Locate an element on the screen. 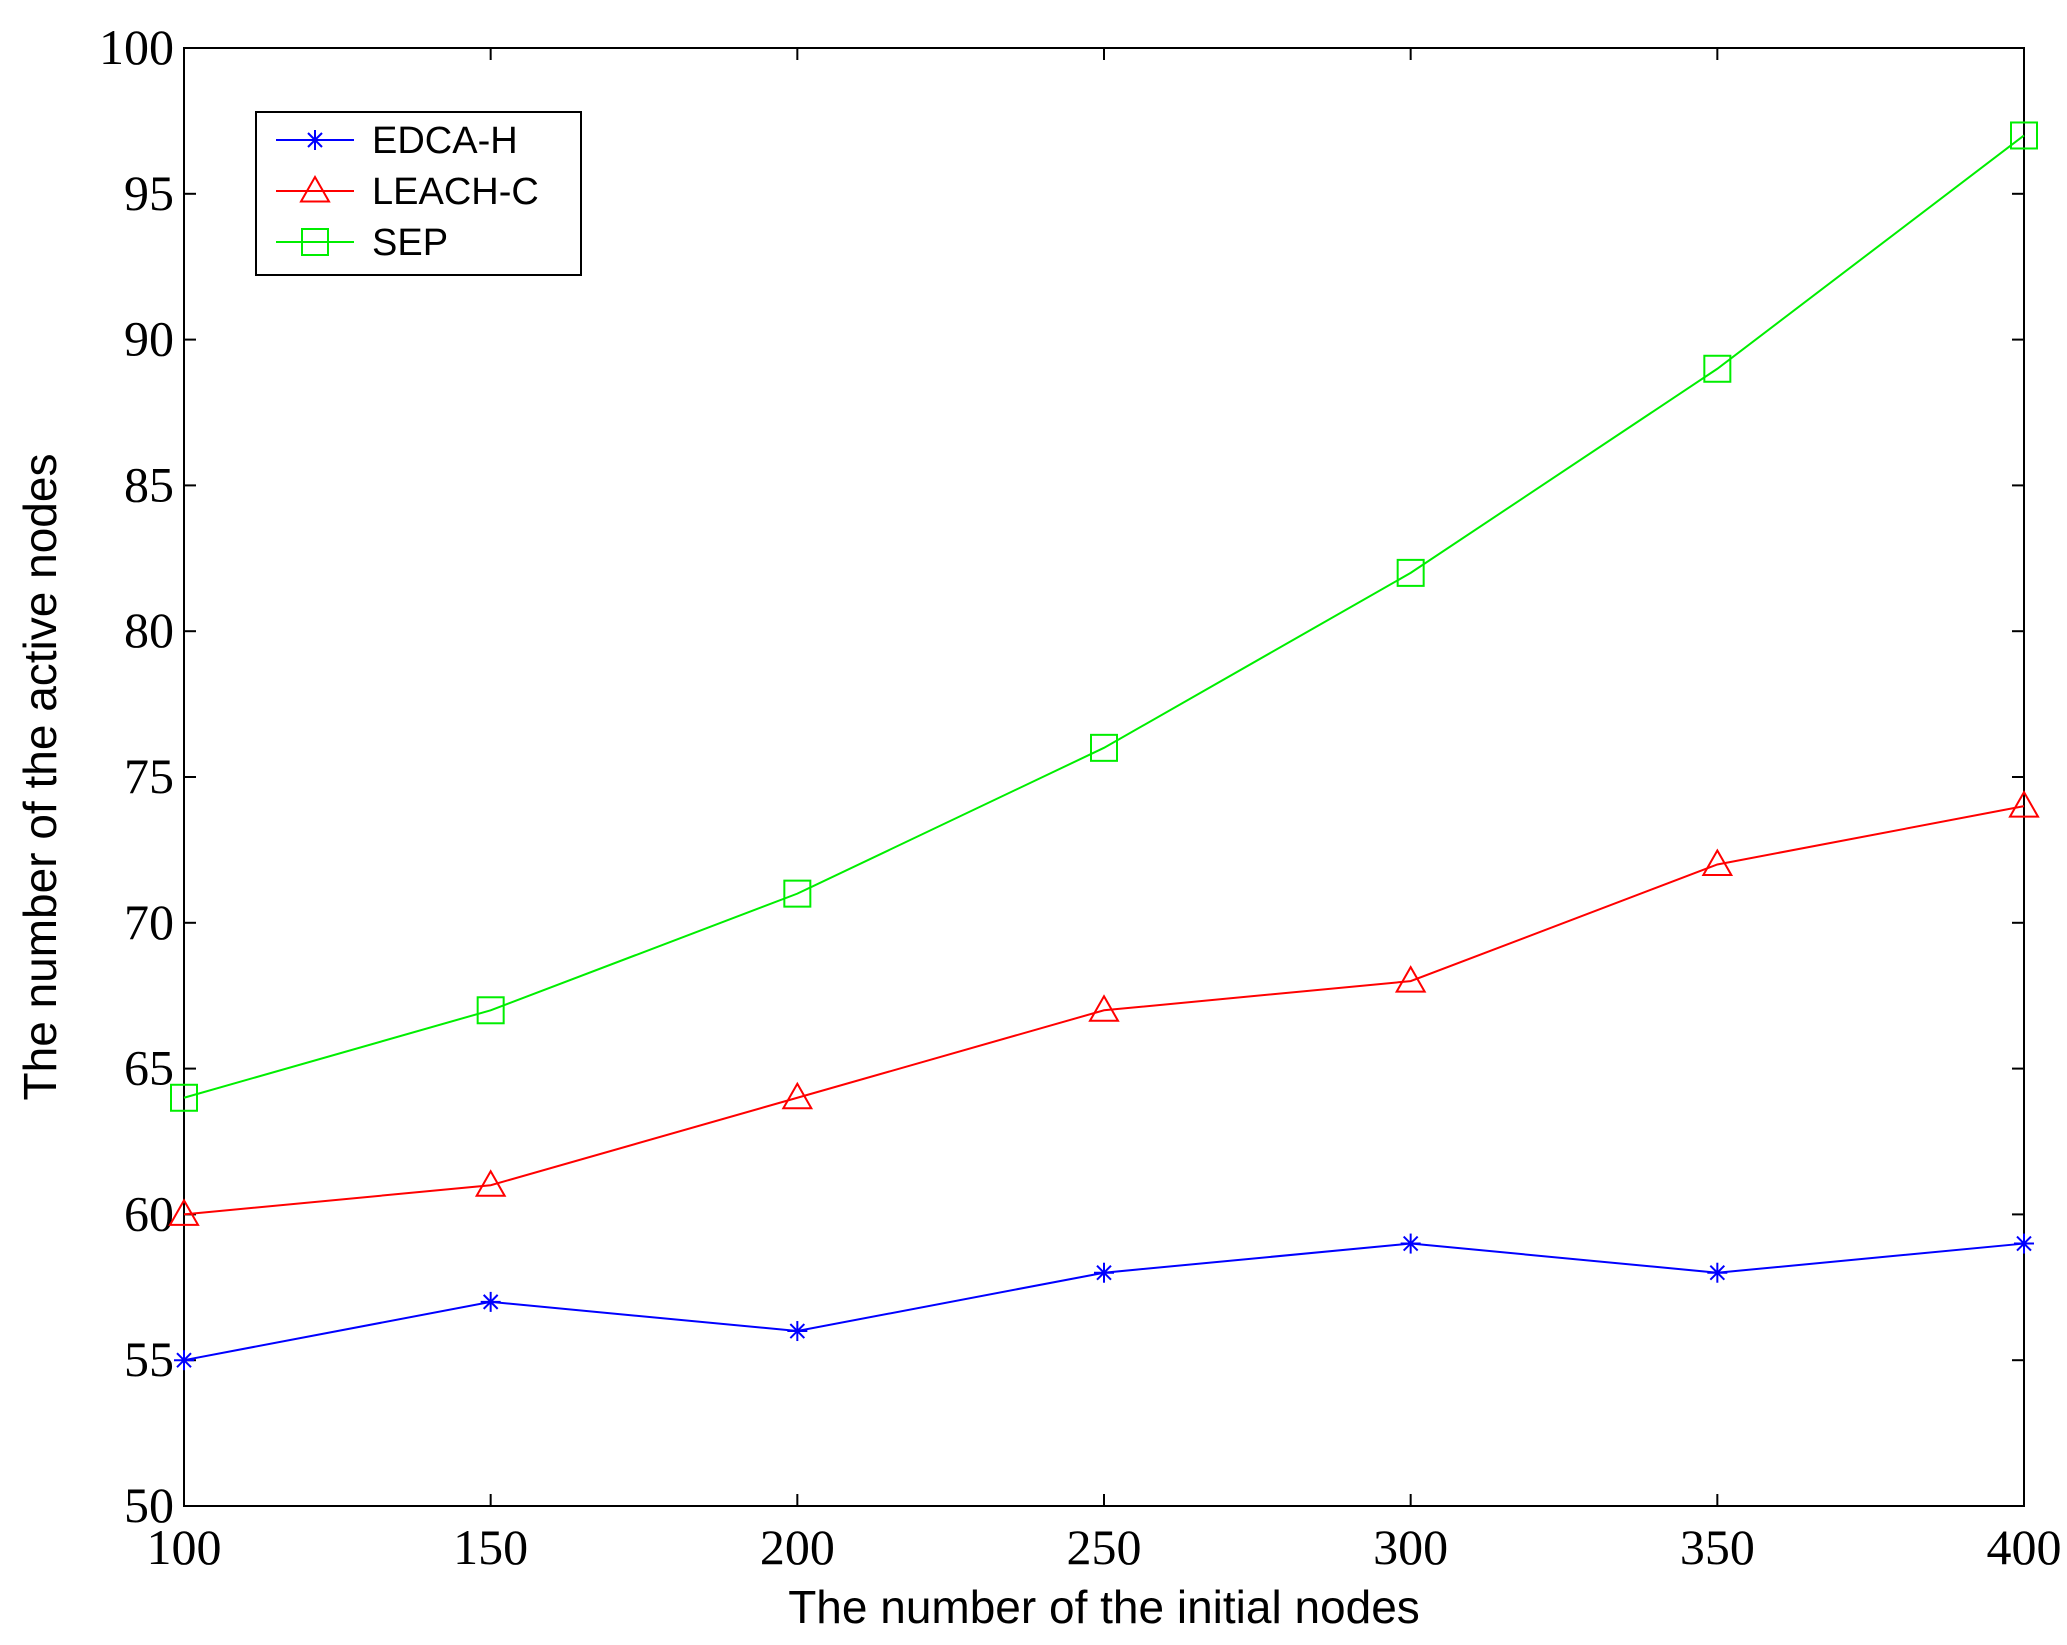 The width and height of the screenshot is (2067, 1645). legend-items: EDCA-H LEACH-C SEP is located at coordinates (407, 192).